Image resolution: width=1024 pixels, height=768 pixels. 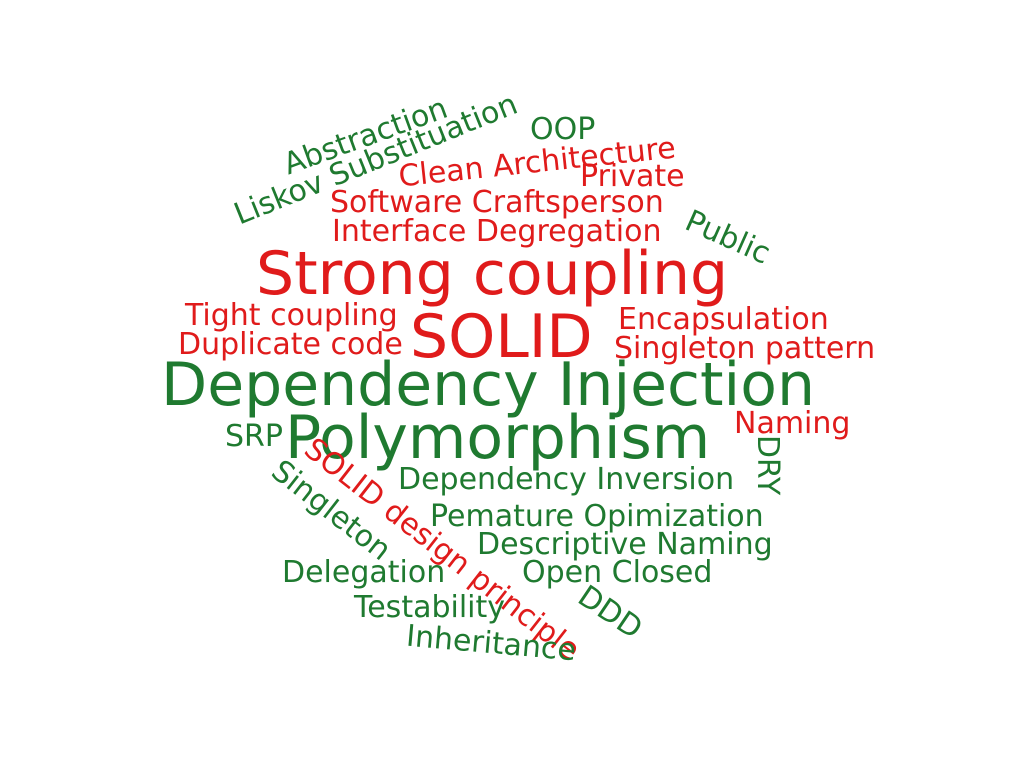 I want to click on word-interface-degregation: Interface Degregation, so click(x=497, y=231).